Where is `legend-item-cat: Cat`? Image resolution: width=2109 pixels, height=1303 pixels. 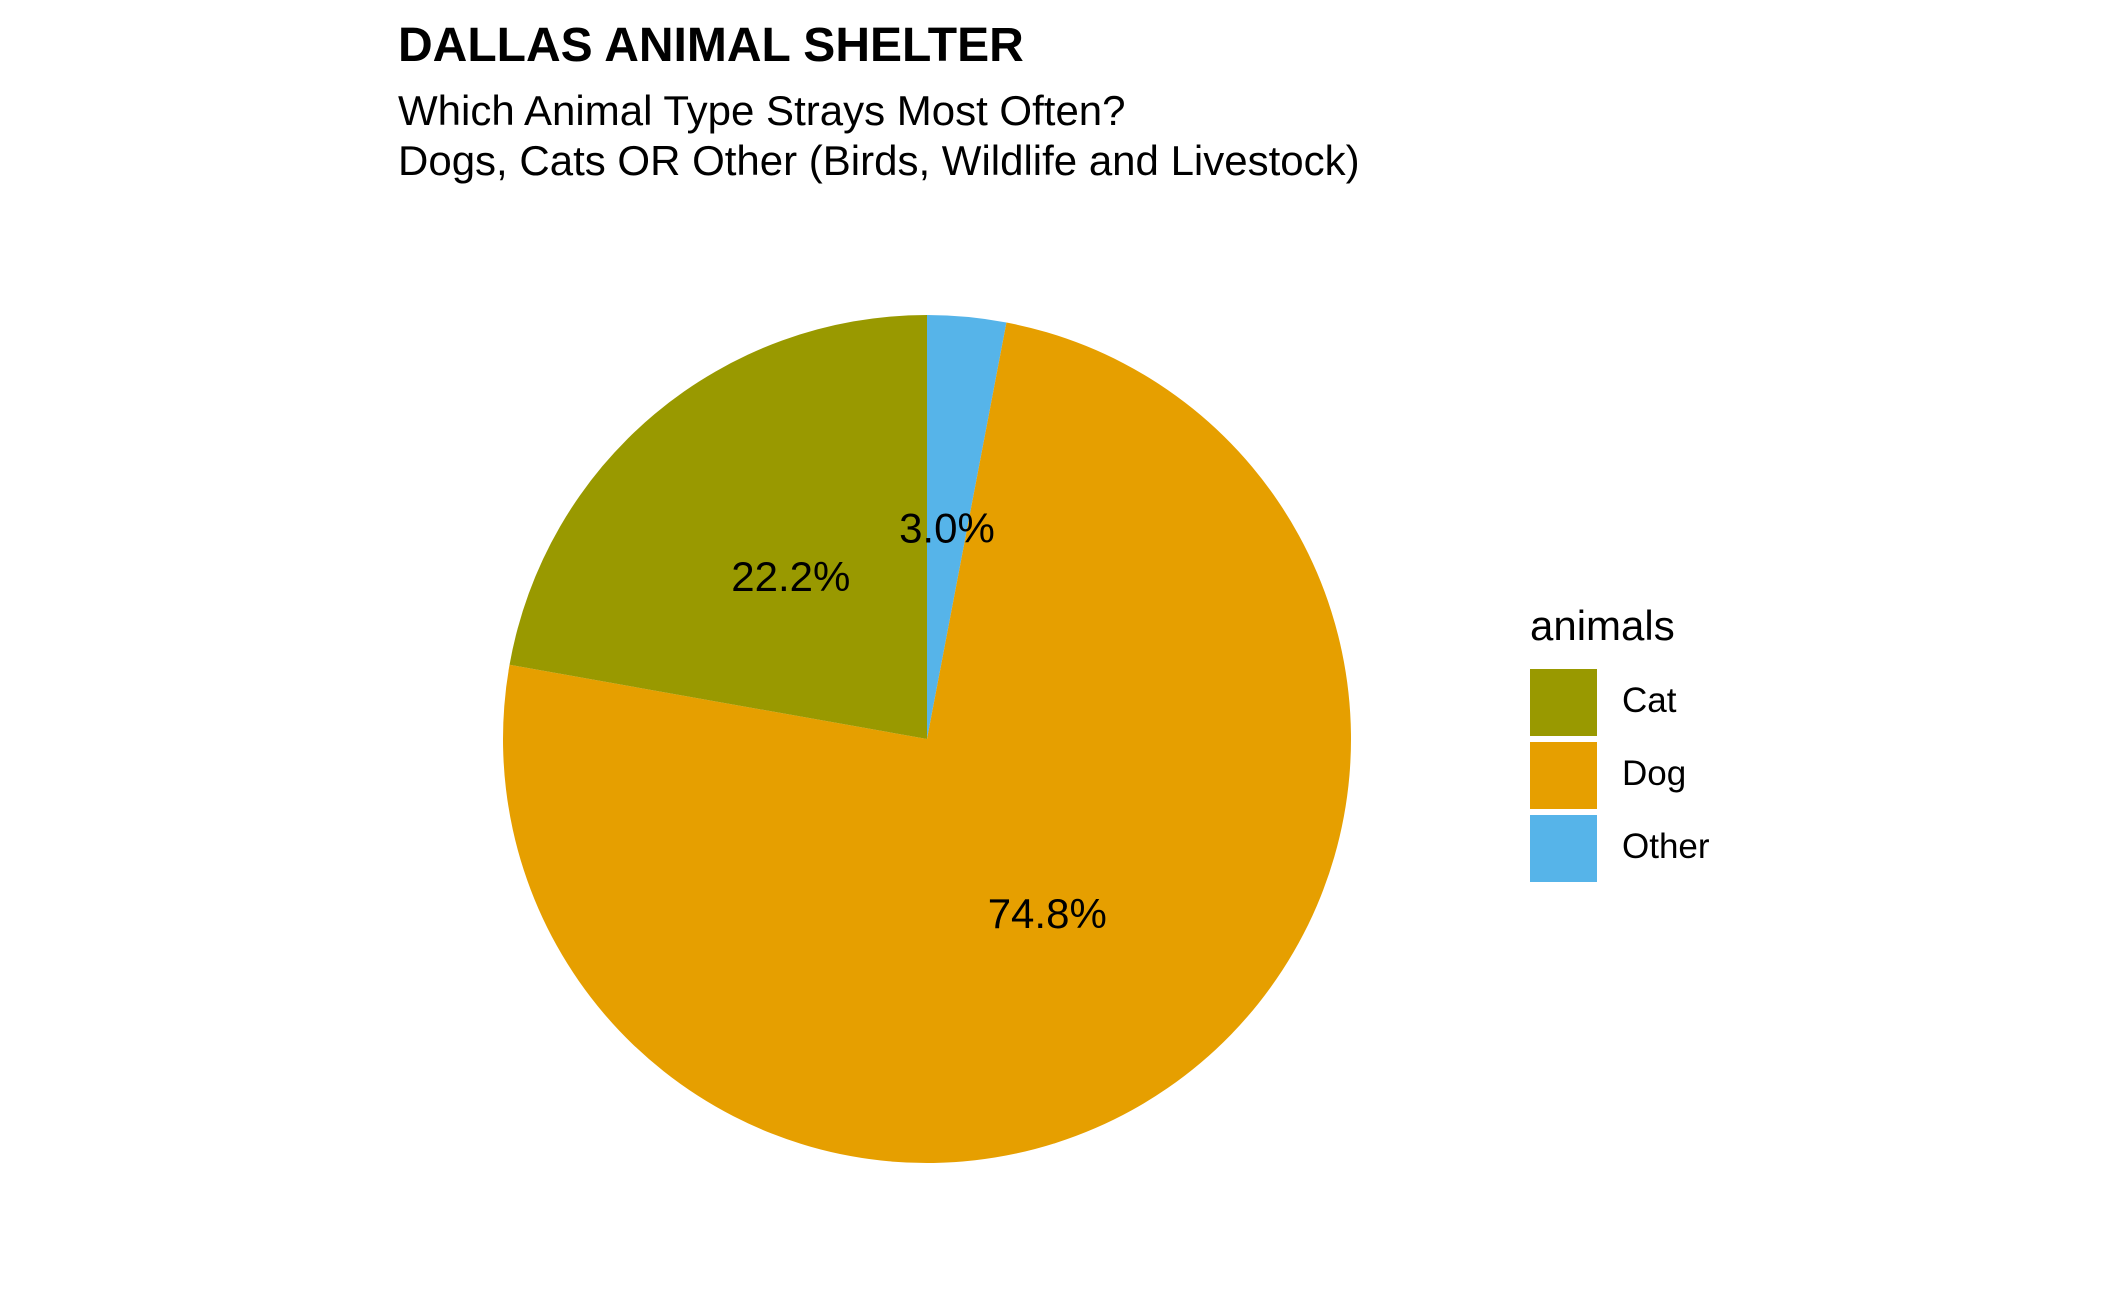 legend-item-cat: Cat is located at coordinates (1620, 700).